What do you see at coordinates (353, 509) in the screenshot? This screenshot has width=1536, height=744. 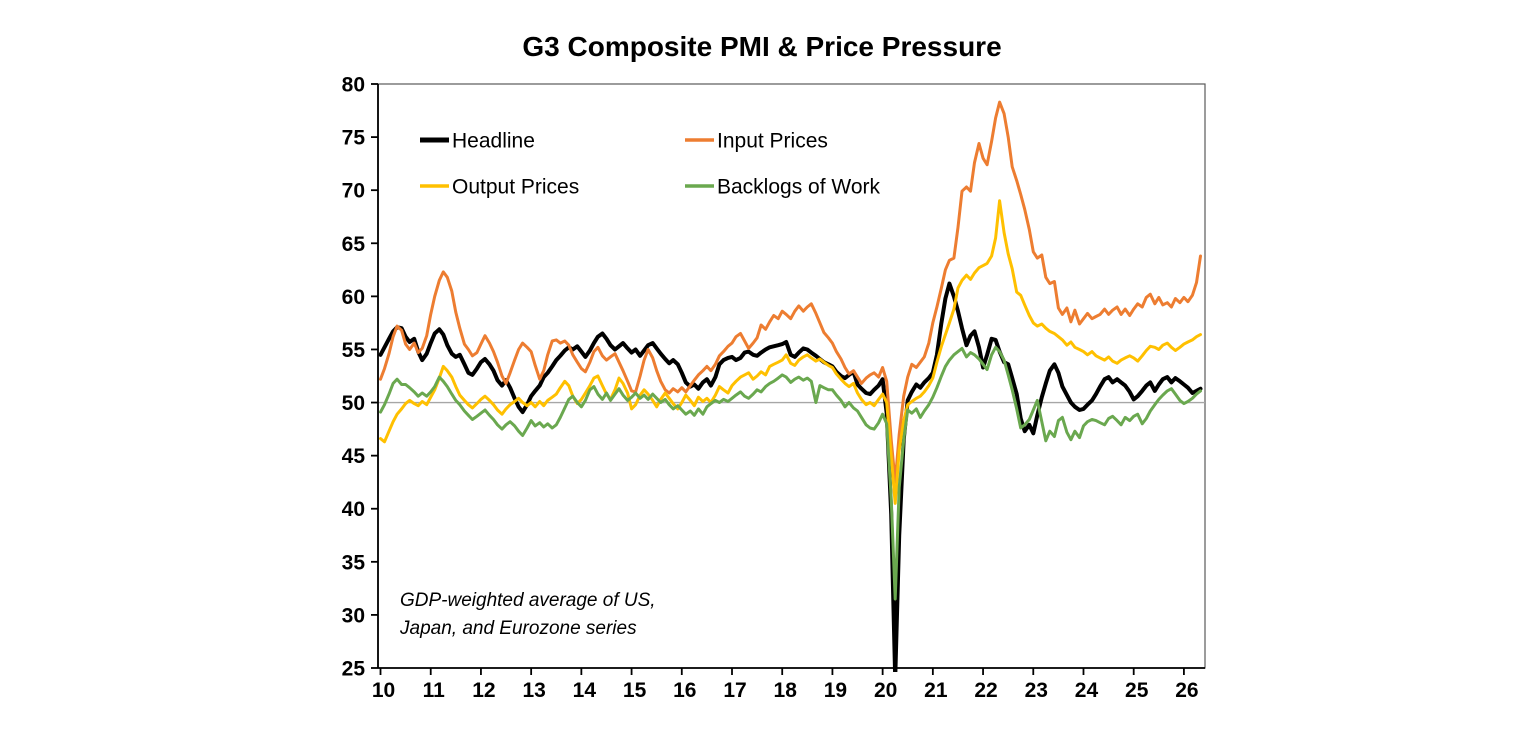 I see `y-tick-label: 40` at bounding box center [353, 509].